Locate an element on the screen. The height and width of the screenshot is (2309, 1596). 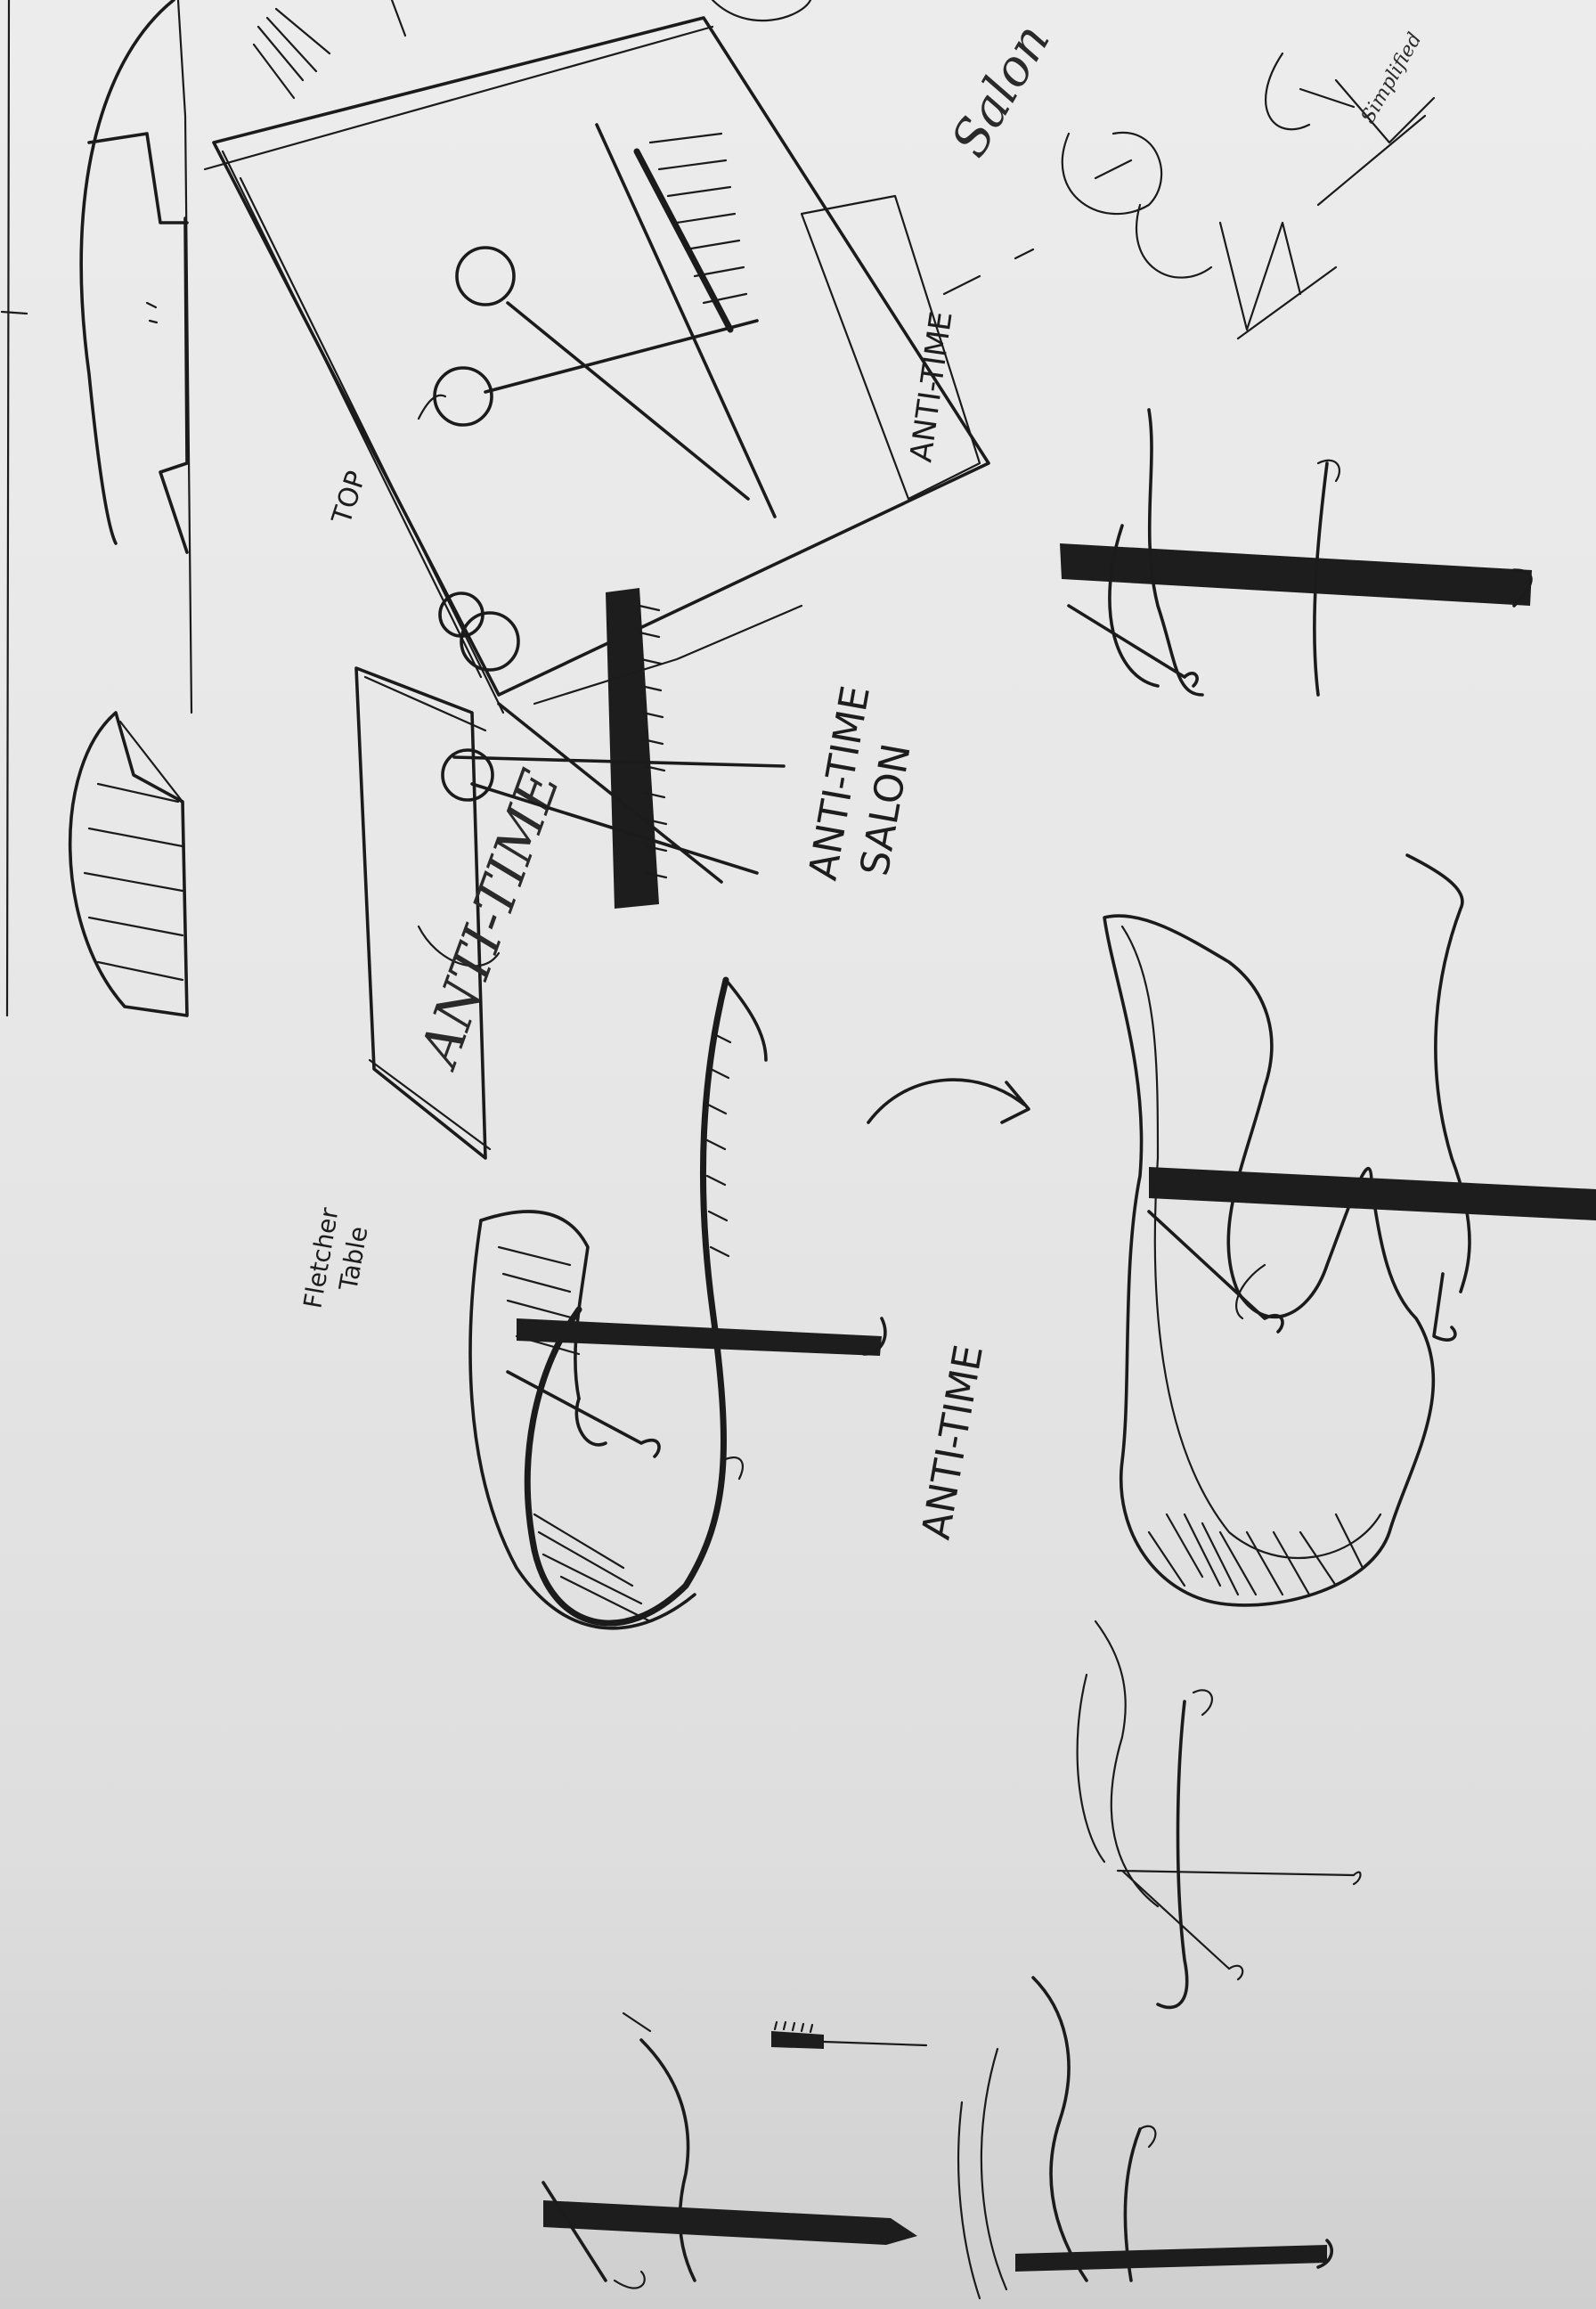
bowl-sketch-hatched is located at coordinates (128, 864).